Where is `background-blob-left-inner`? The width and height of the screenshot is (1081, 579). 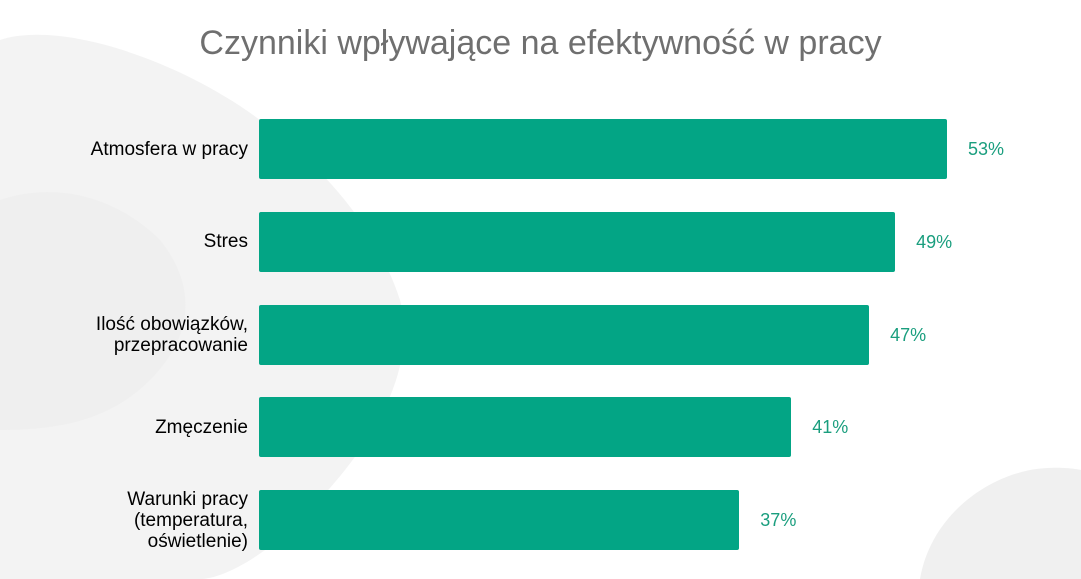
background-blob-left-inner is located at coordinates (93, 311).